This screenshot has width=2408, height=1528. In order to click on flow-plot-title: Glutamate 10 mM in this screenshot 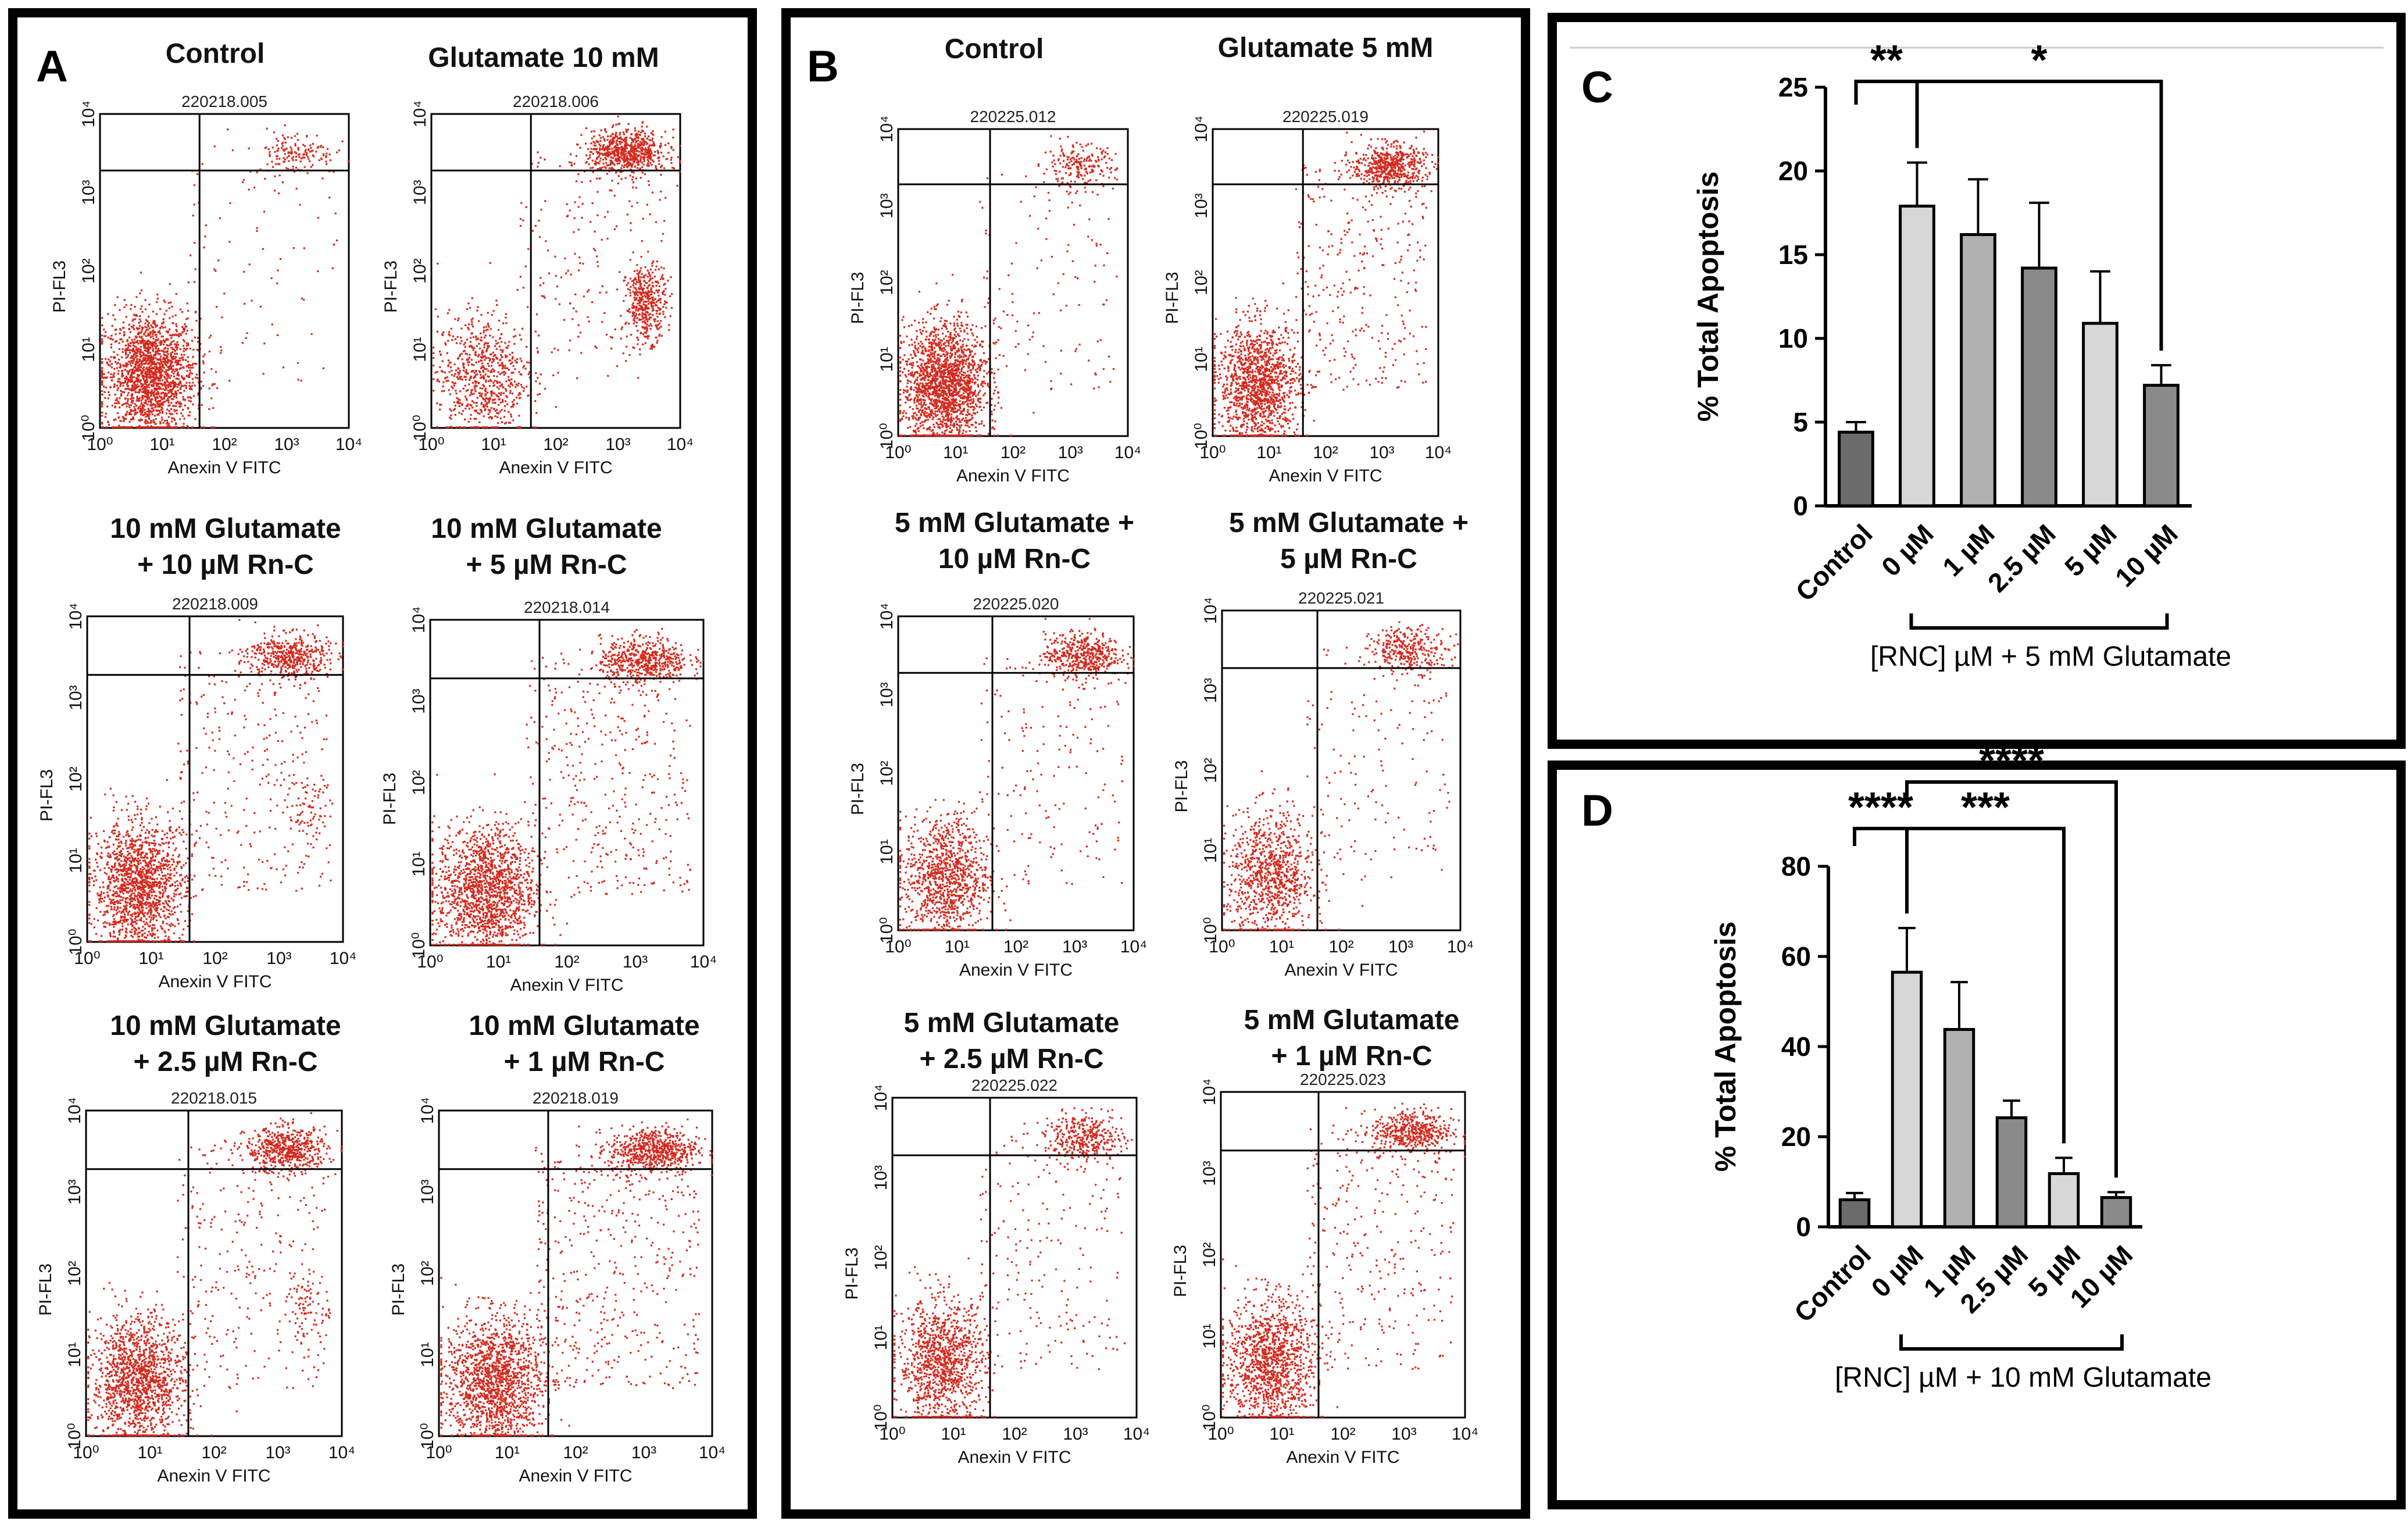, I will do `click(543, 57)`.